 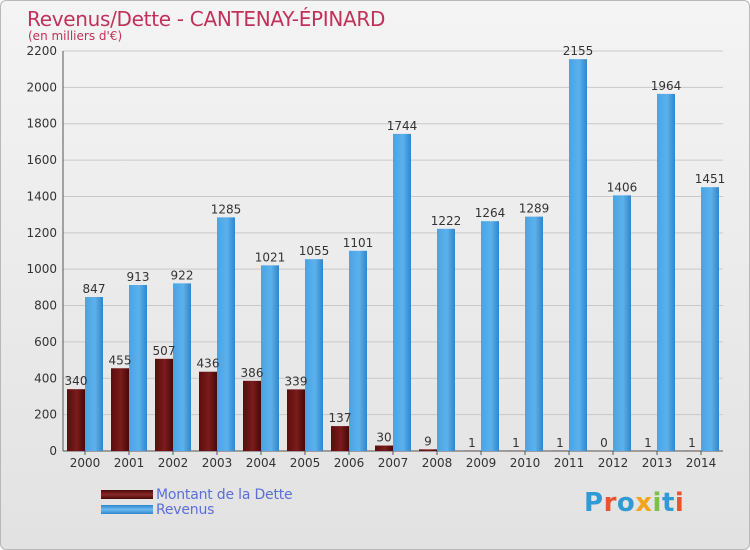 I want to click on legend-swatch-revenue, so click(x=127, y=509).